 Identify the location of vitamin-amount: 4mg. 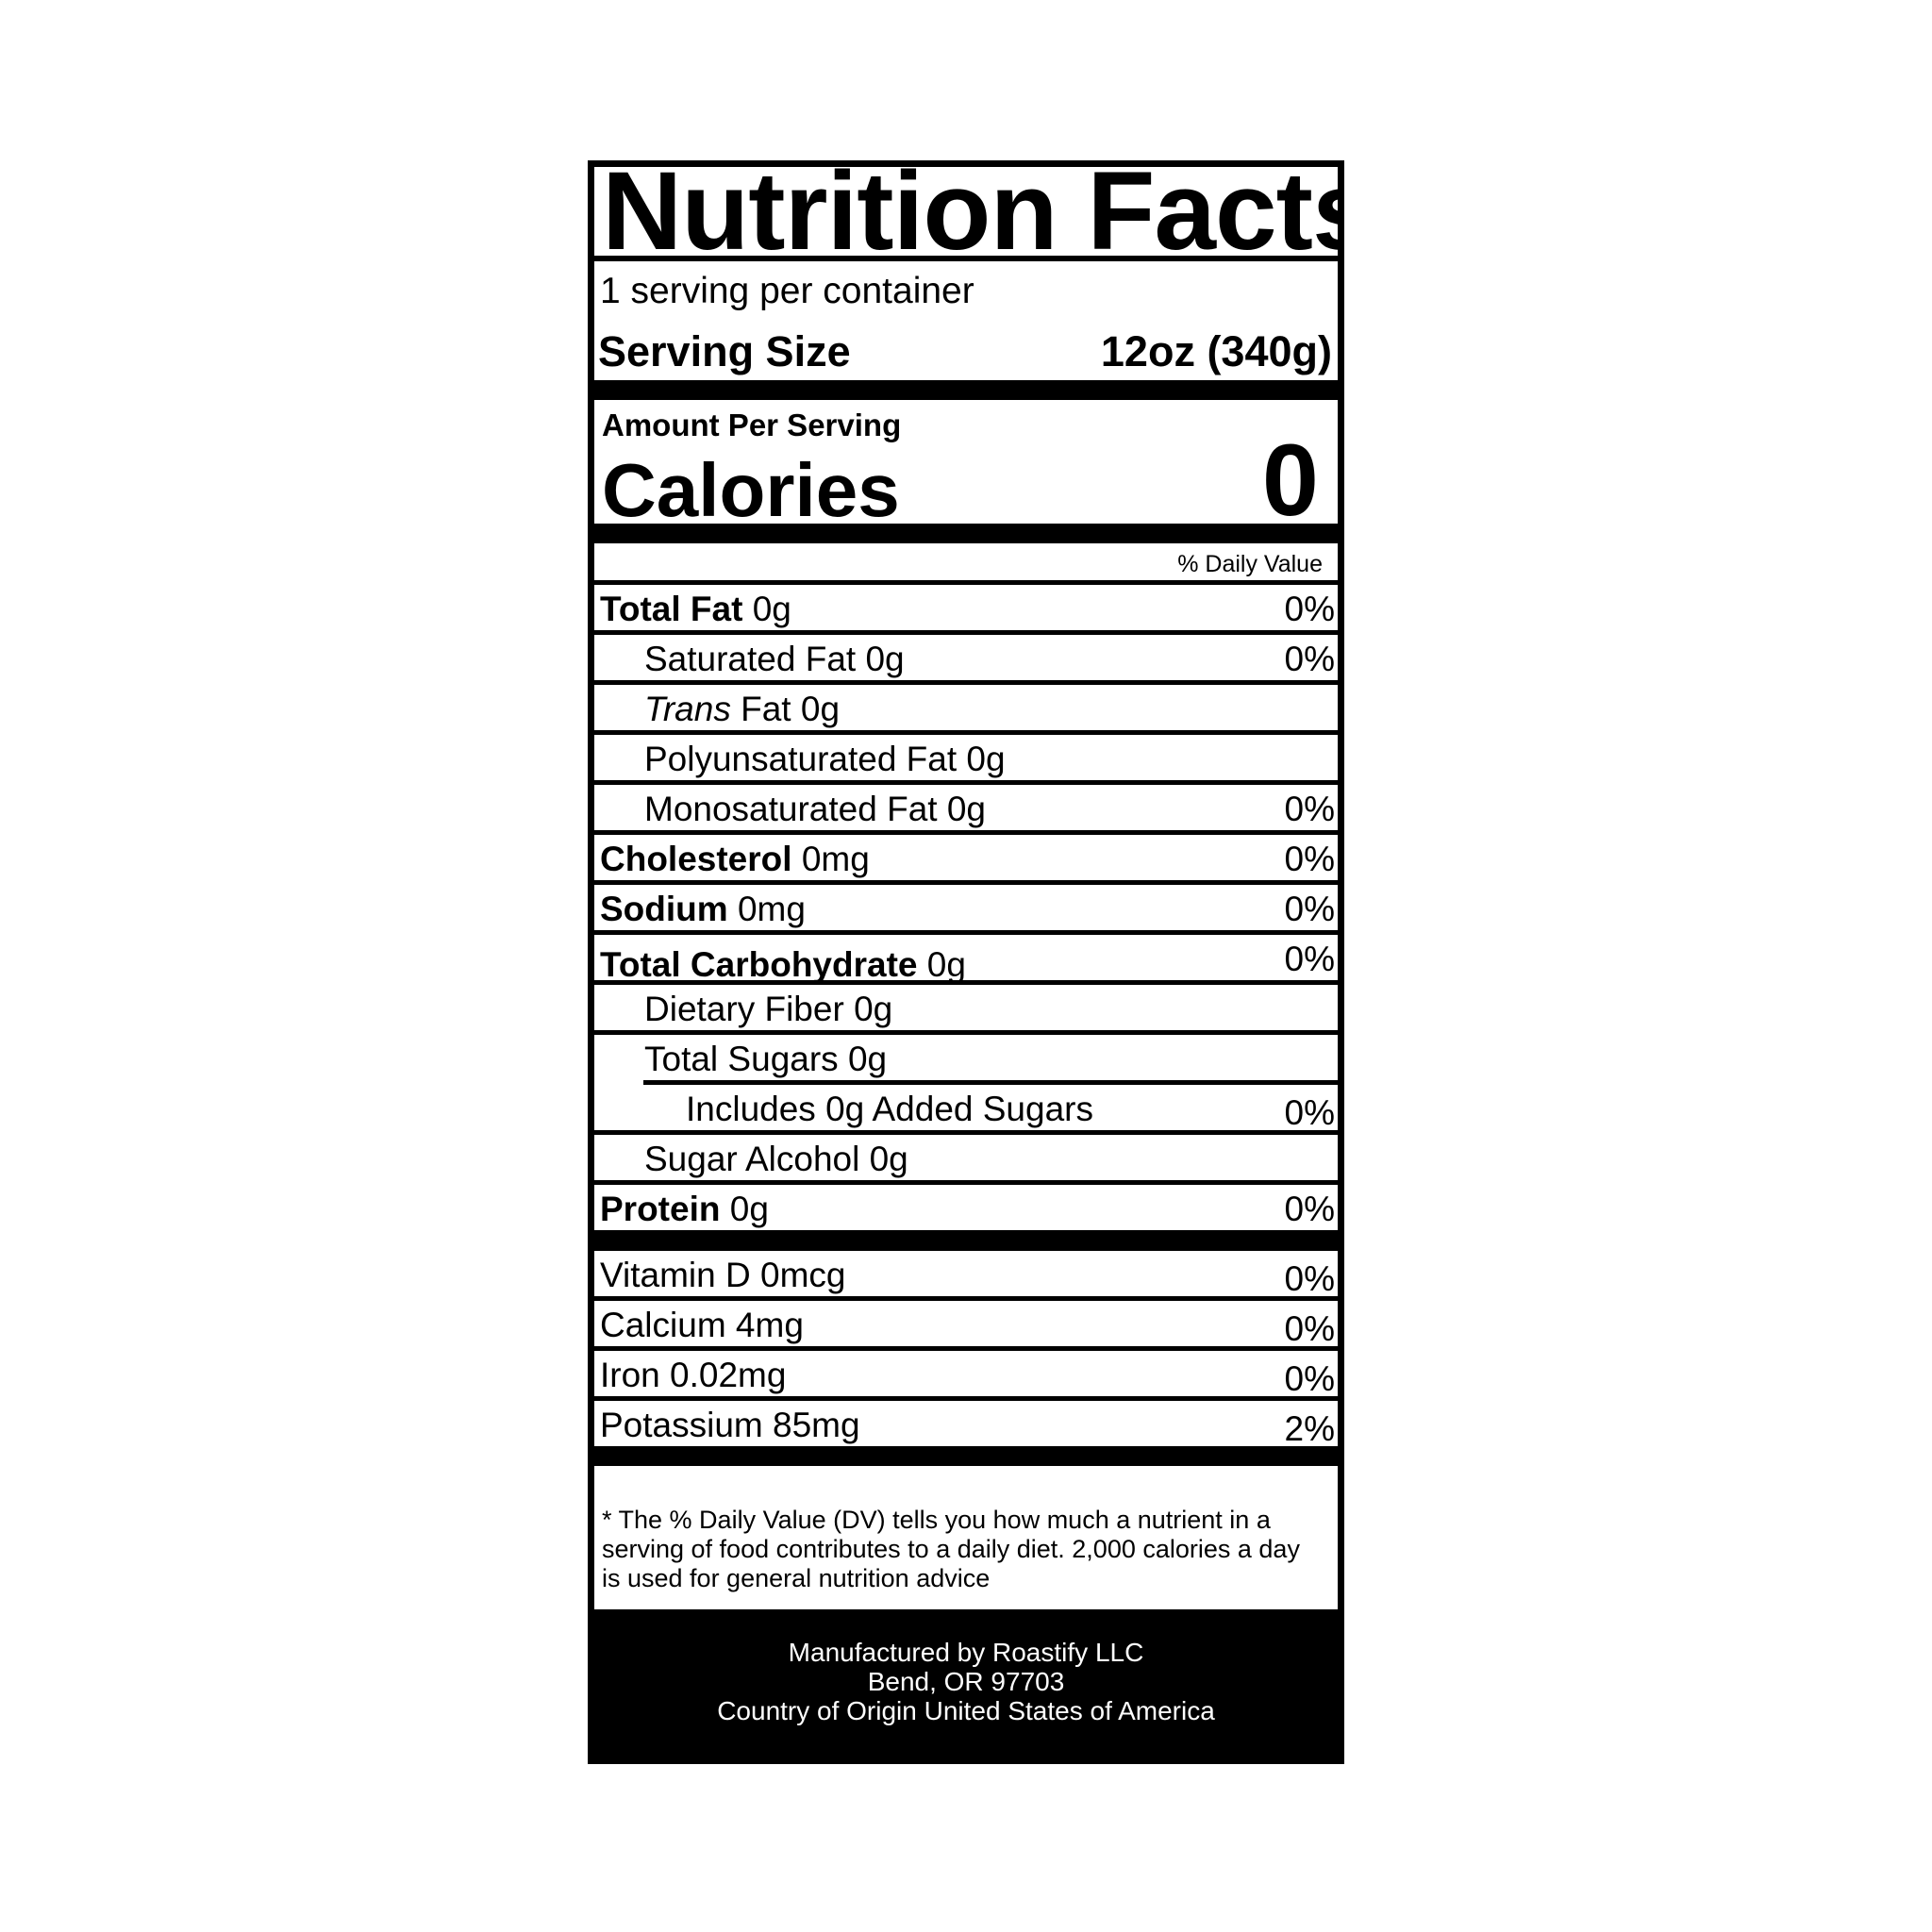
(769, 1325).